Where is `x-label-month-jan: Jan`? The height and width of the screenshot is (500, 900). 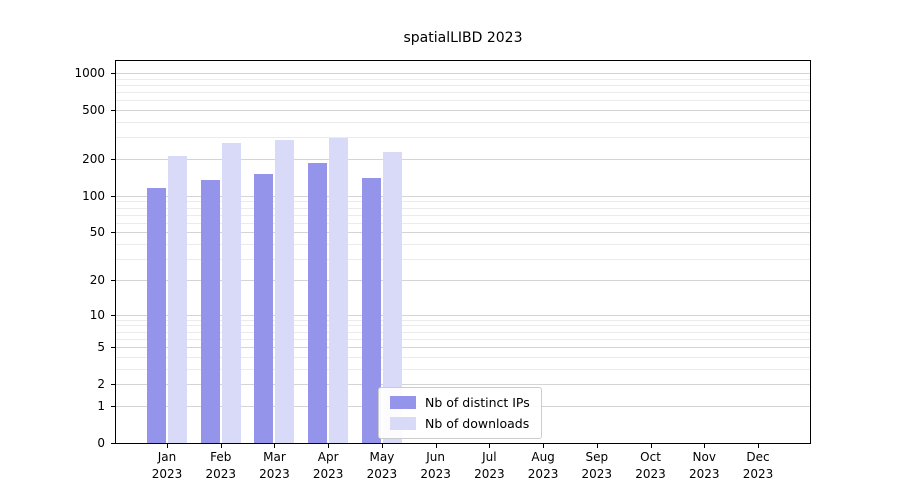
x-label-month-jan: Jan is located at coordinates (167, 457).